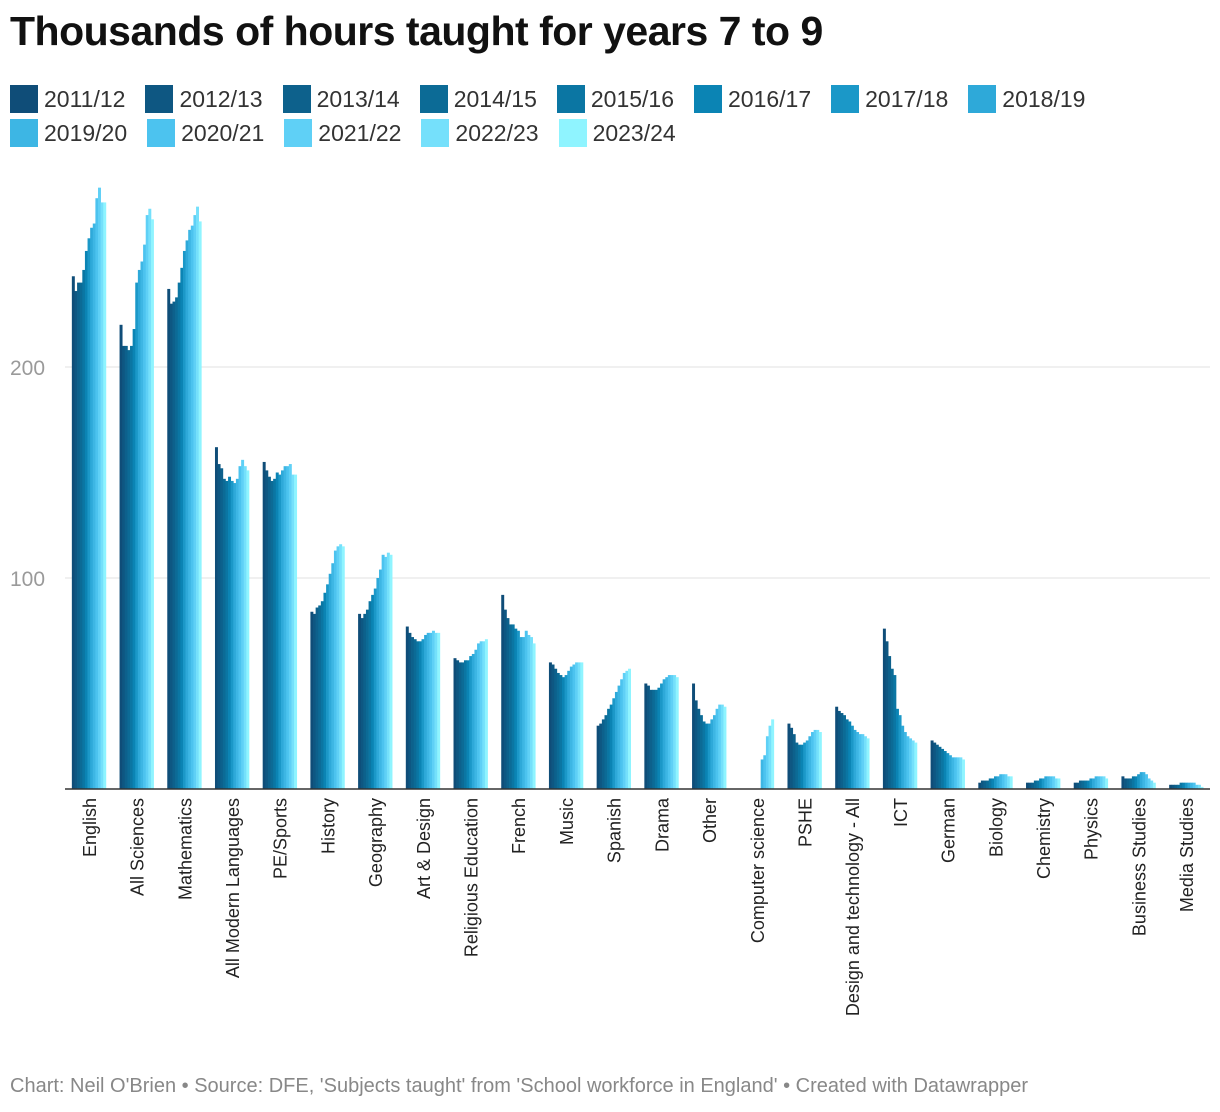 This screenshot has height=1112, width=1220. I want to click on x-tick-label: History, so click(328, 826).